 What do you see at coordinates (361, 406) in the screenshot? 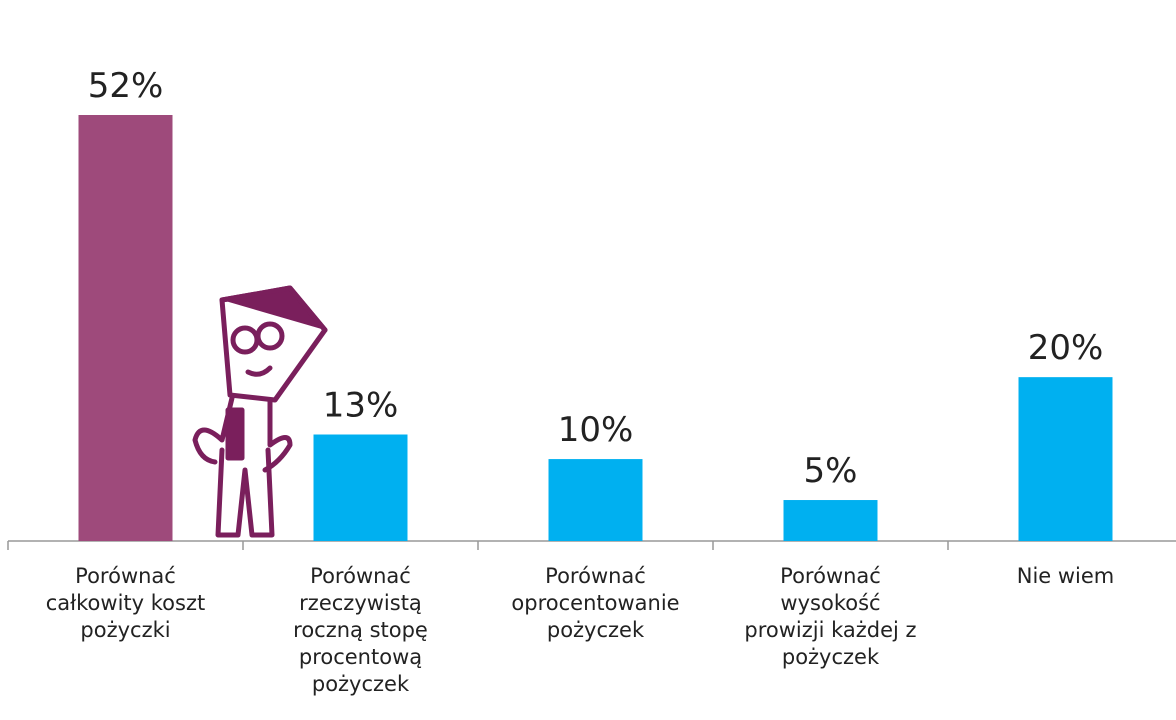
I see `value-label: 13%` at bounding box center [361, 406].